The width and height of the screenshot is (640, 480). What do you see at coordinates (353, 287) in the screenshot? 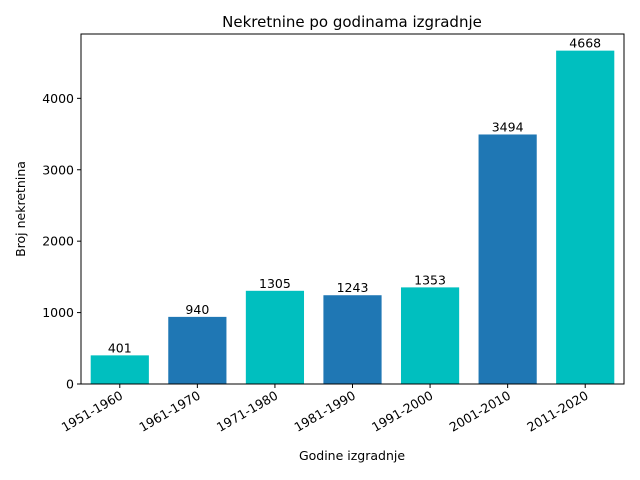
I see `data-label-1981-1990: 1243` at bounding box center [353, 287].